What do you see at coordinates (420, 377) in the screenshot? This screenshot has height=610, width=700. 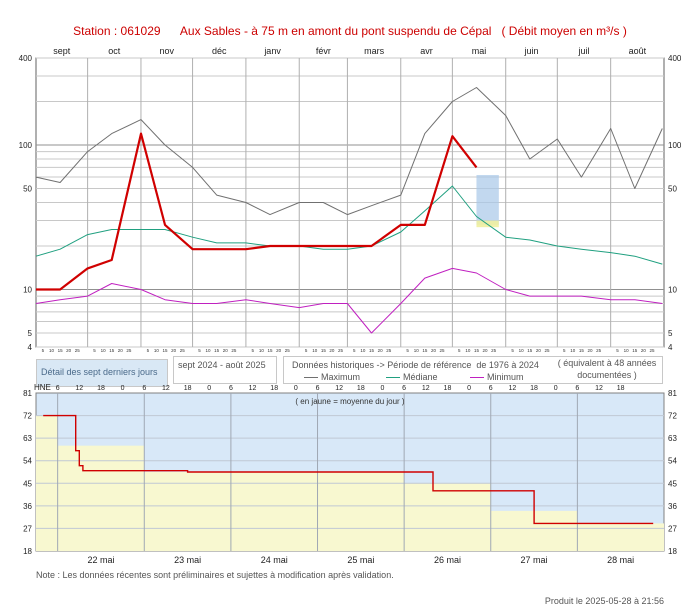 I see `legend-median-label: Médiane` at bounding box center [420, 377].